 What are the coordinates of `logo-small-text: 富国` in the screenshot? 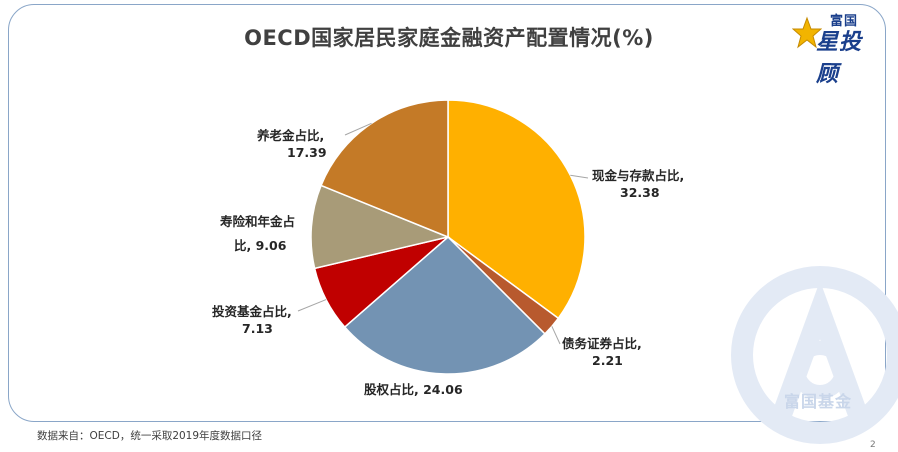 It's located at (844, 21).